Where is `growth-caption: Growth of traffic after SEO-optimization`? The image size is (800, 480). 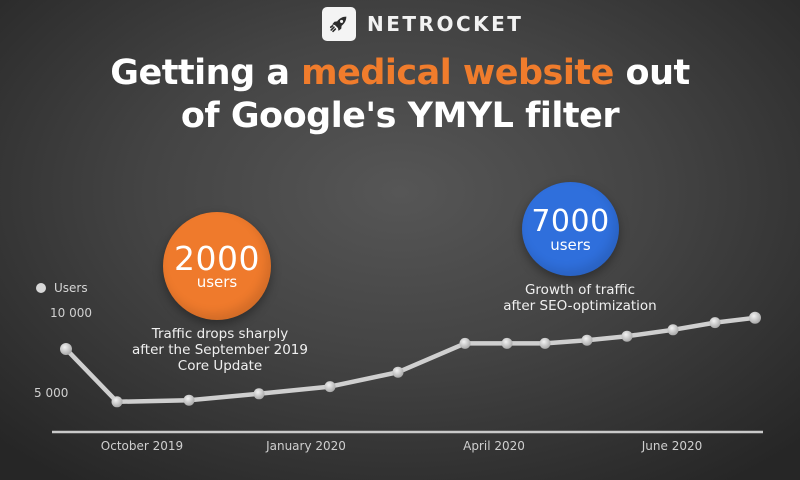
growth-caption: Growth of traffic after SEO-optimization is located at coordinates (580, 298).